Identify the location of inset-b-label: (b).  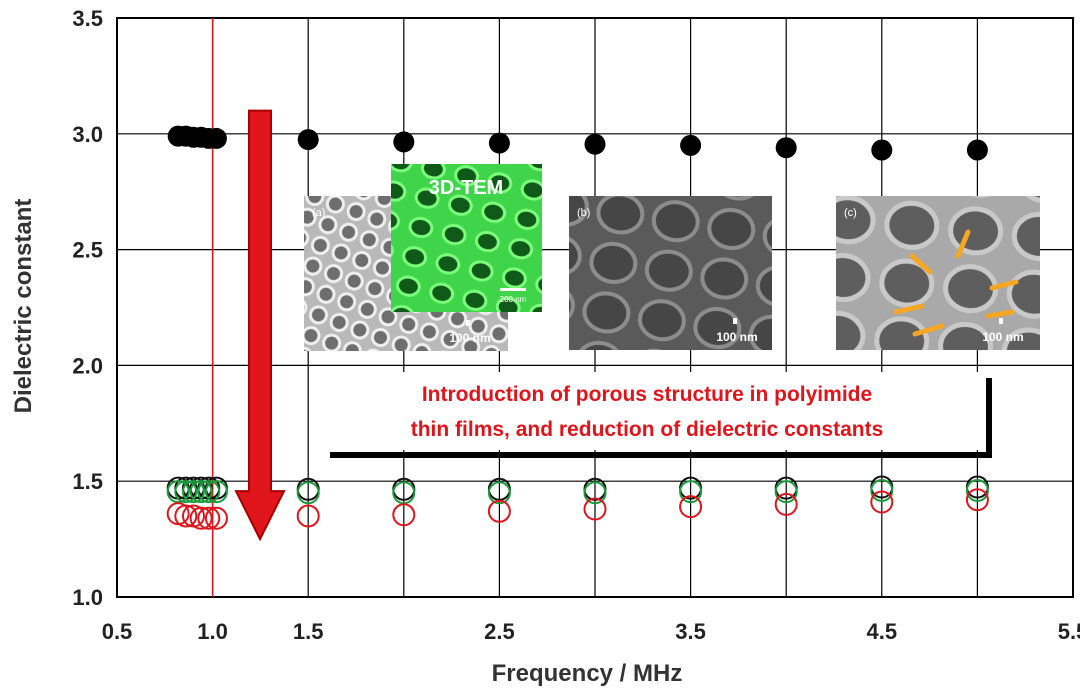
(583, 213).